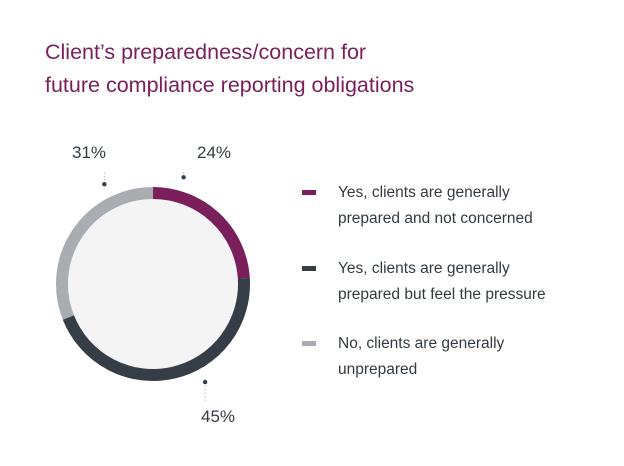  What do you see at coordinates (309, 192) in the screenshot?
I see `legend-swatch-not-concerned` at bounding box center [309, 192].